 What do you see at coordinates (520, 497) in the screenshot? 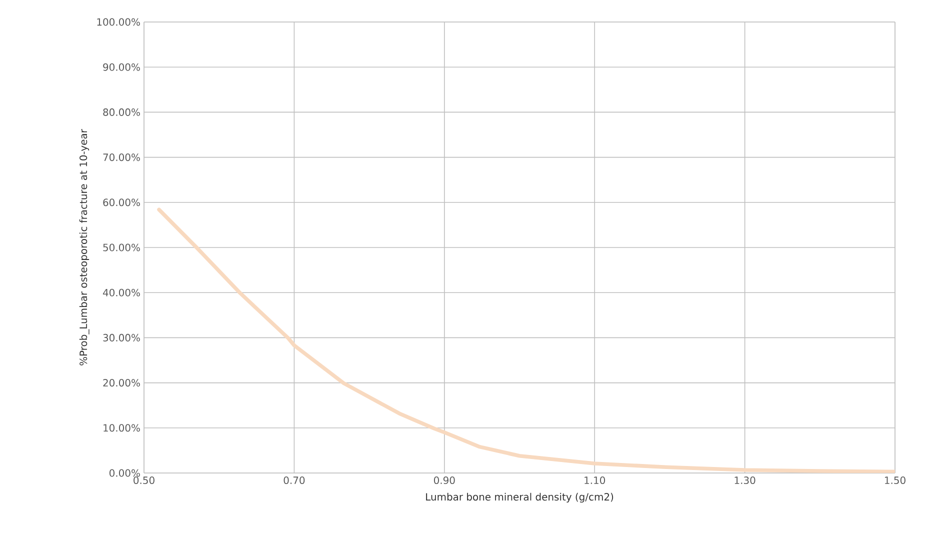
I see `x-axis-title: Lumbar bone mineral density (g/cm2)` at bounding box center [520, 497].